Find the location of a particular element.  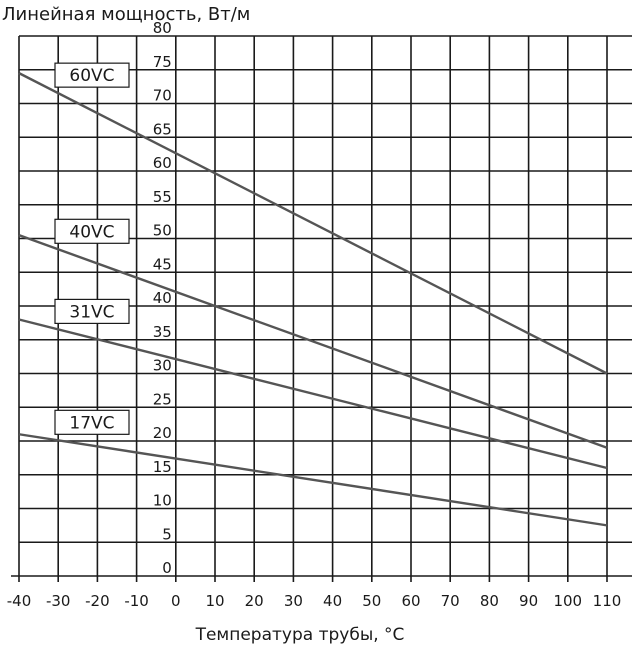

y-tick-label: 30 is located at coordinates (162, 366).